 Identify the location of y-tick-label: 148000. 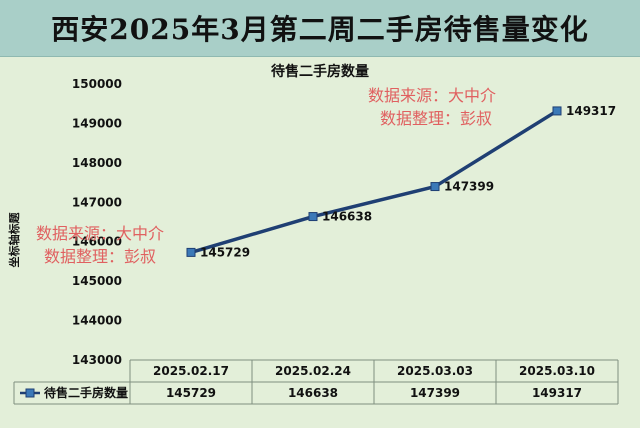
(97, 163).